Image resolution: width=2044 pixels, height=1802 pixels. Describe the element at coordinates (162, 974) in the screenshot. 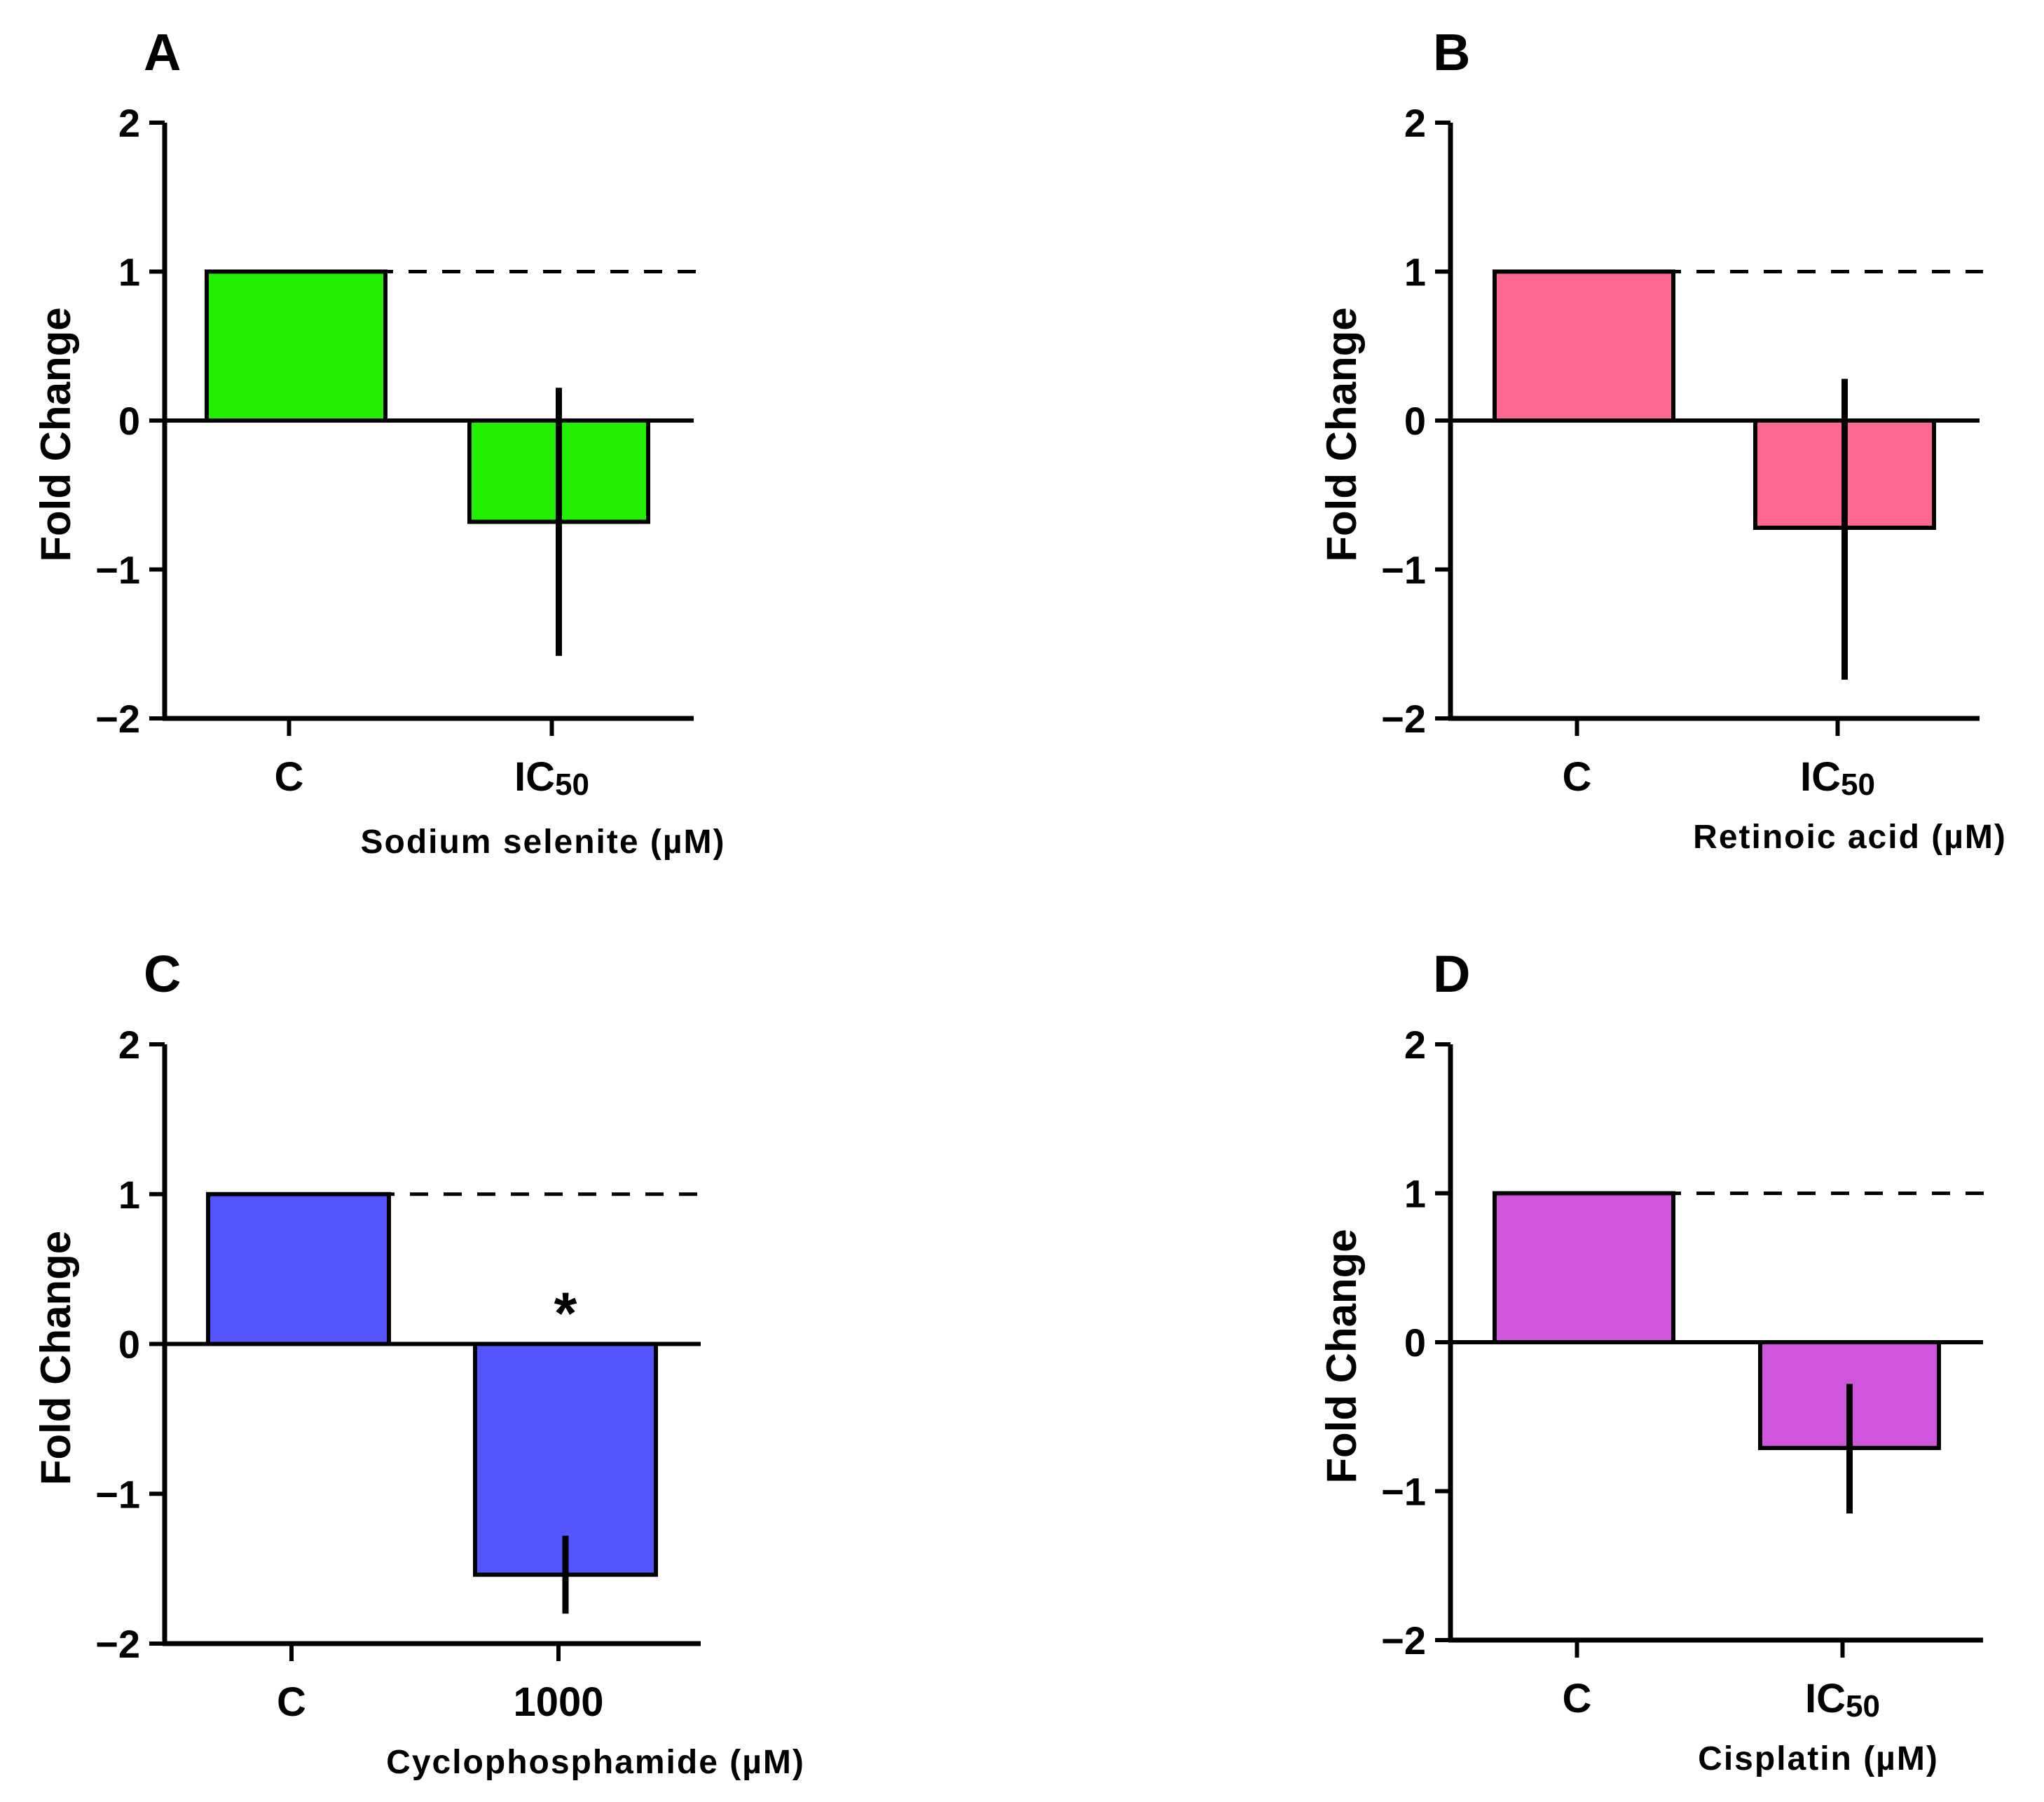

I see `panel-letter: C` at that location.